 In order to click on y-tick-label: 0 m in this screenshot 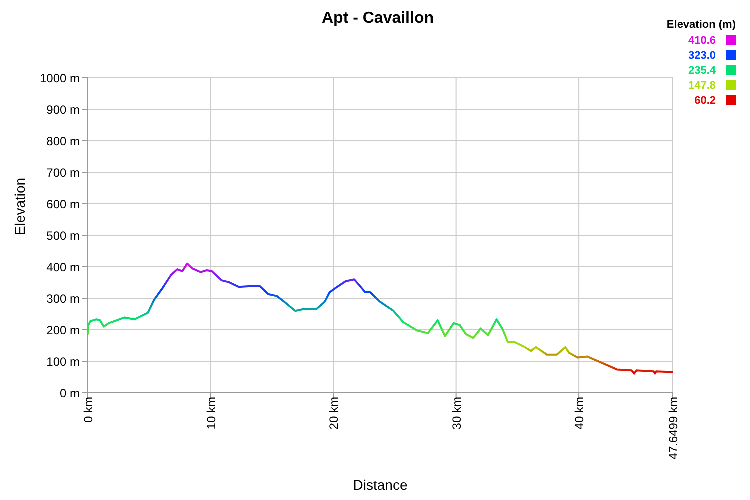, I will do `click(70, 393)`.